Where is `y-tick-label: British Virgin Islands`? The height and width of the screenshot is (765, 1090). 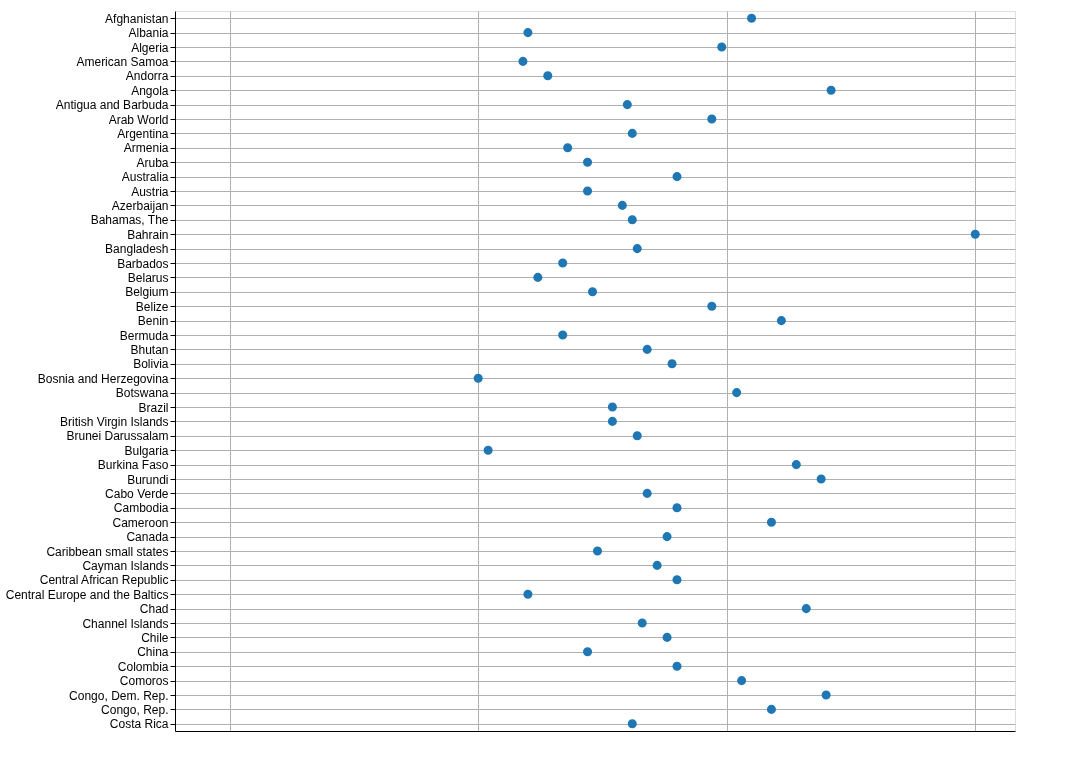
y-tick-label: British Virgin Islands is located at coordinates (114, 421).